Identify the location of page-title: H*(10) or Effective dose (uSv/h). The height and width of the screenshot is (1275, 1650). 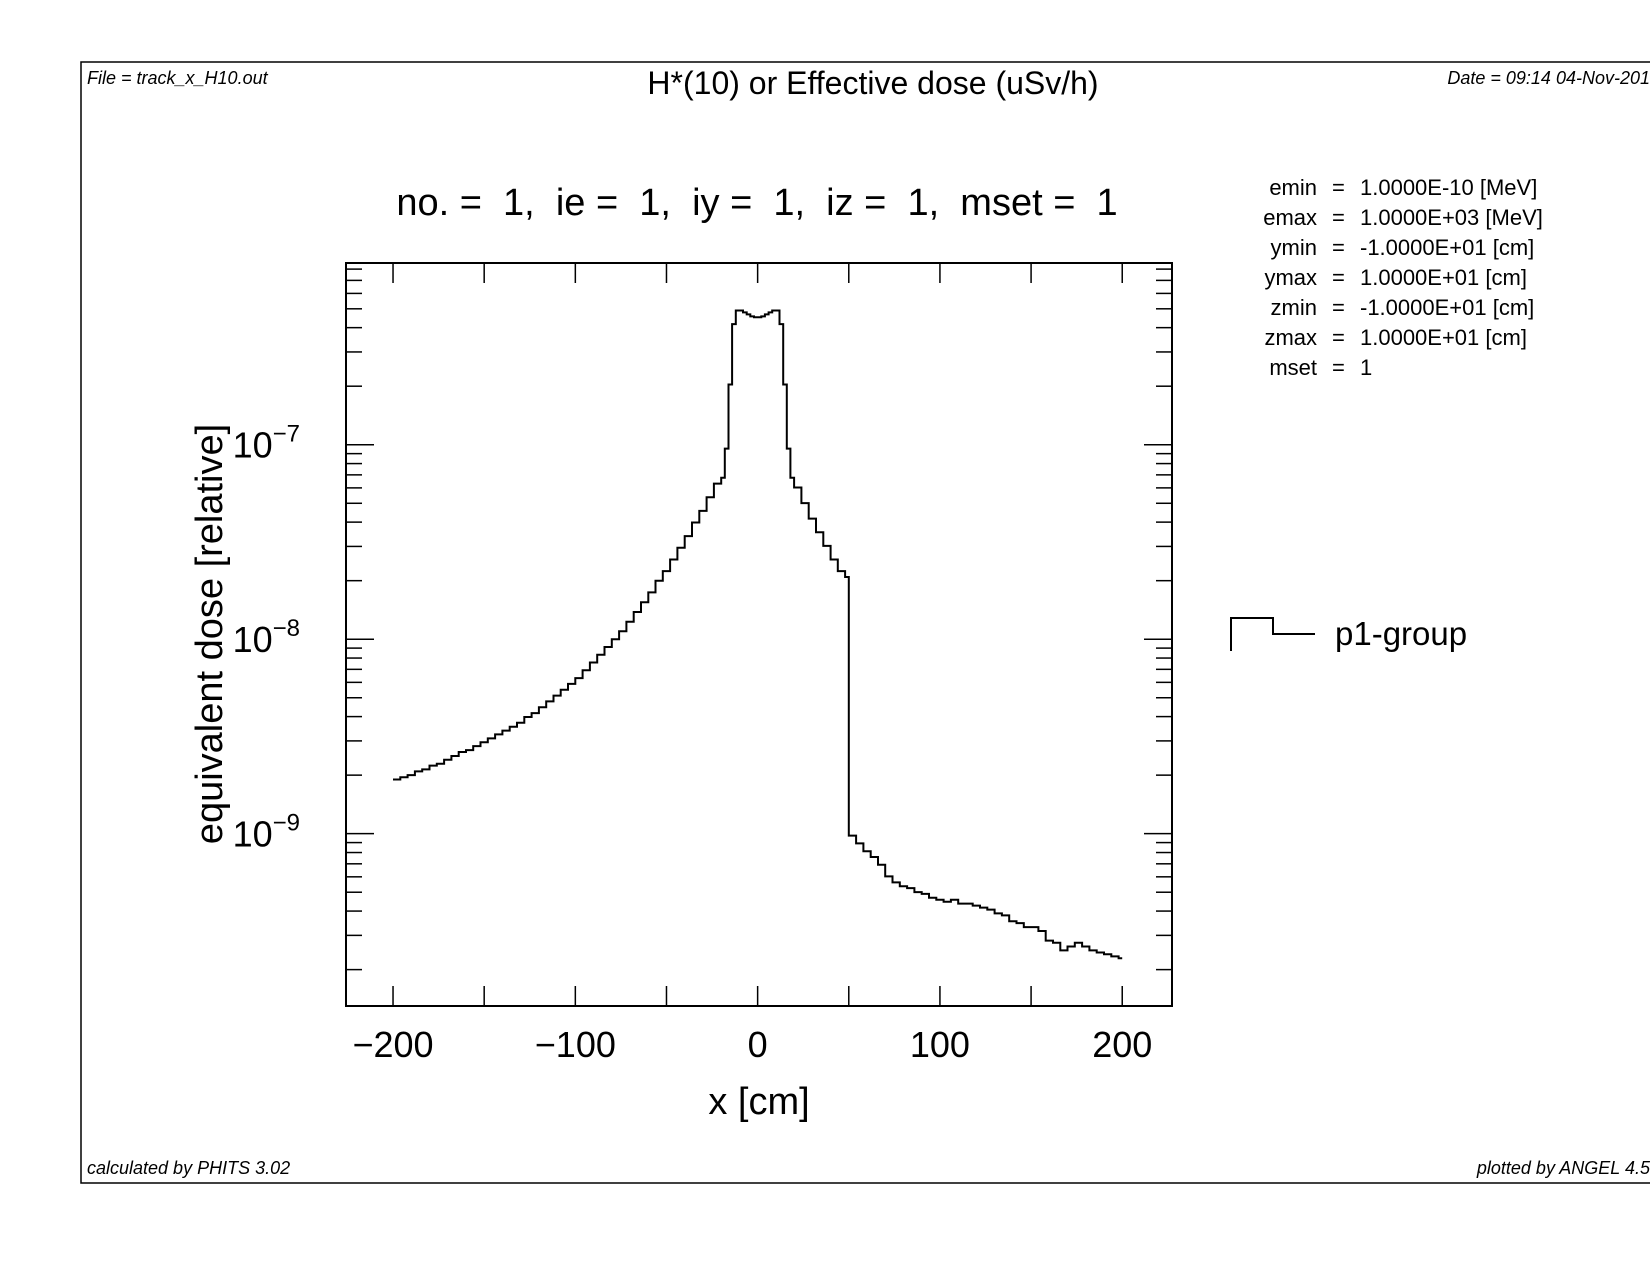
(872, 83).